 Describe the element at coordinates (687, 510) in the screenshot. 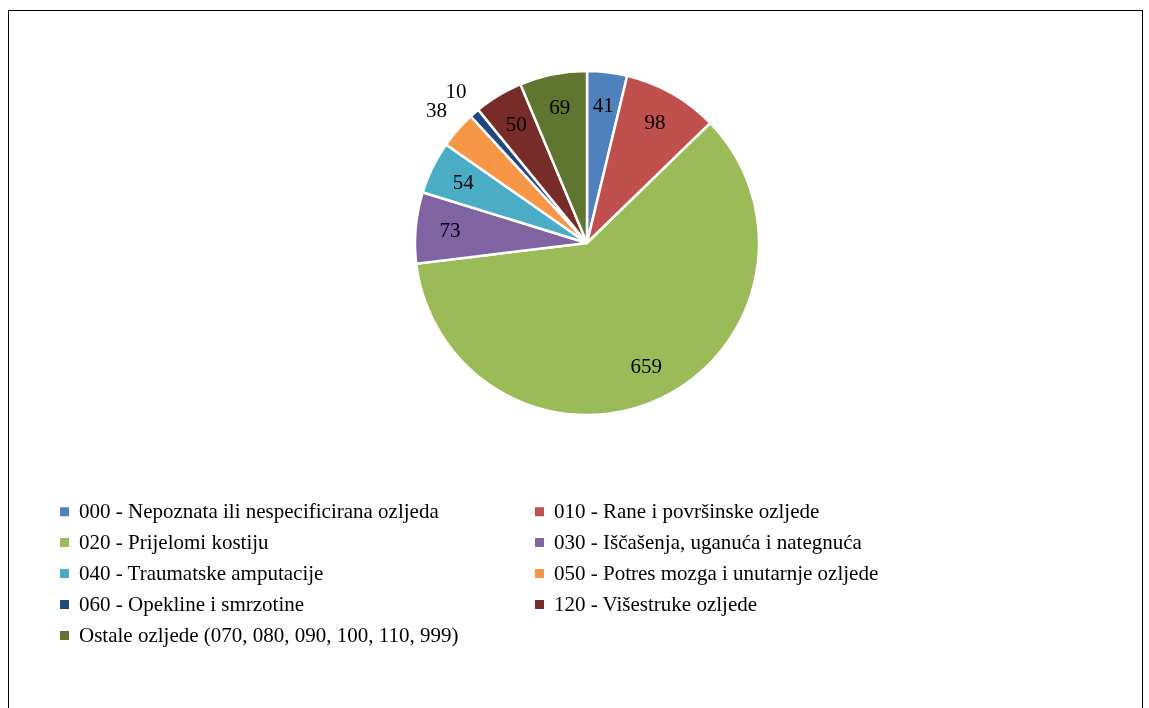

I see `legend-label: 010 - Rane i površinske ozljede` at that location.